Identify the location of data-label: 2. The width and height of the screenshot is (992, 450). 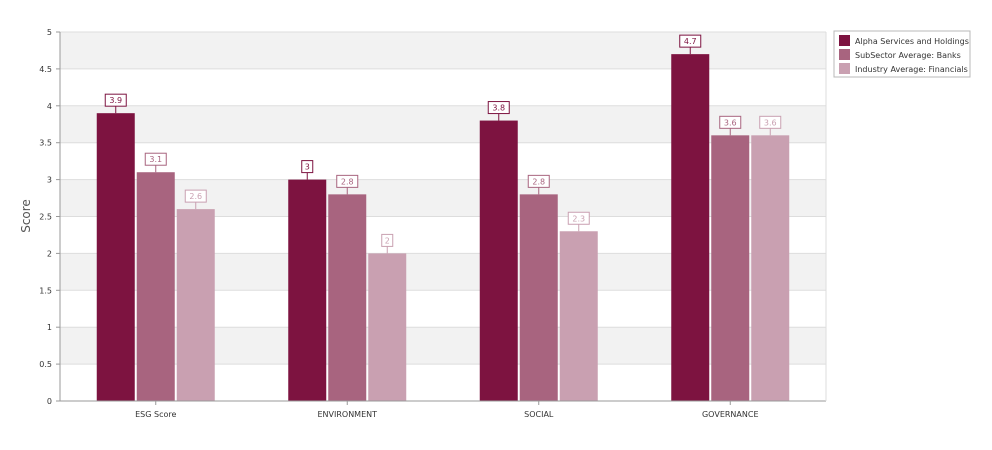
(387, 240).